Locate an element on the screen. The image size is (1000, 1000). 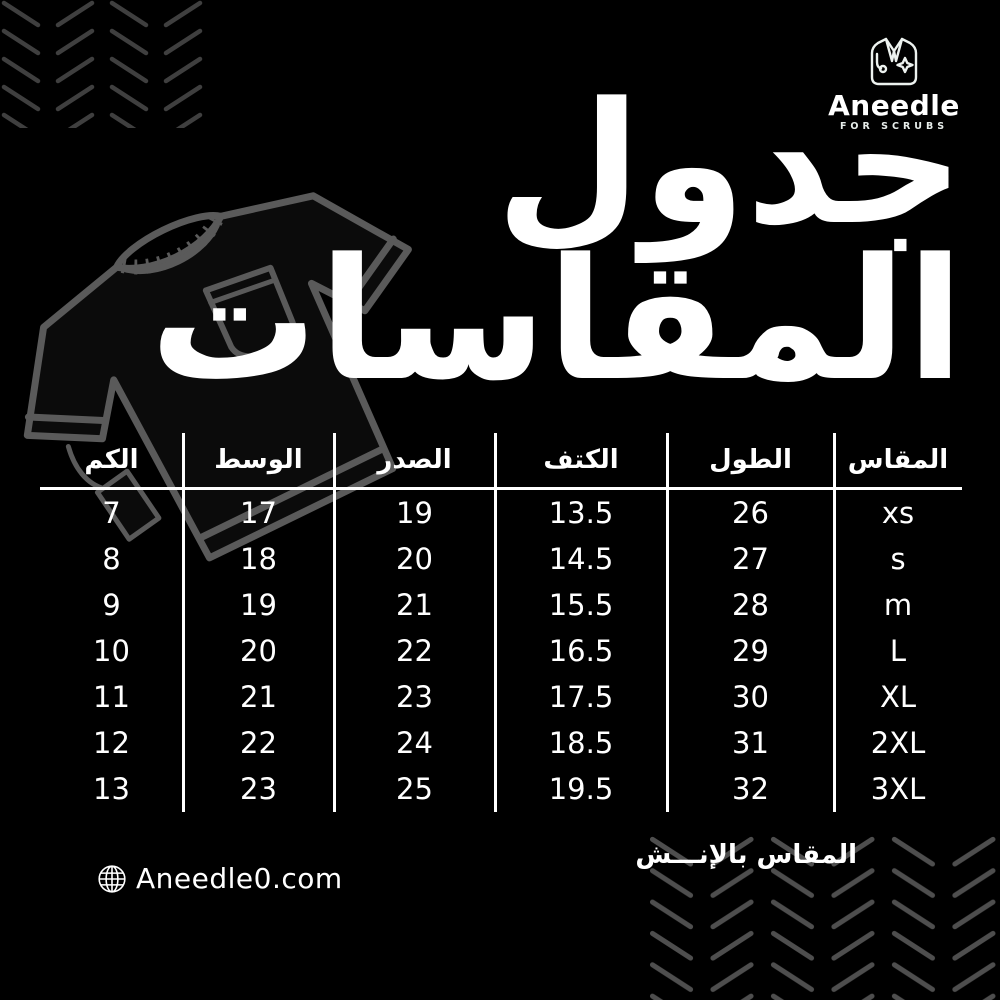
table-cell: 18 is located at coordinates (258, 559).